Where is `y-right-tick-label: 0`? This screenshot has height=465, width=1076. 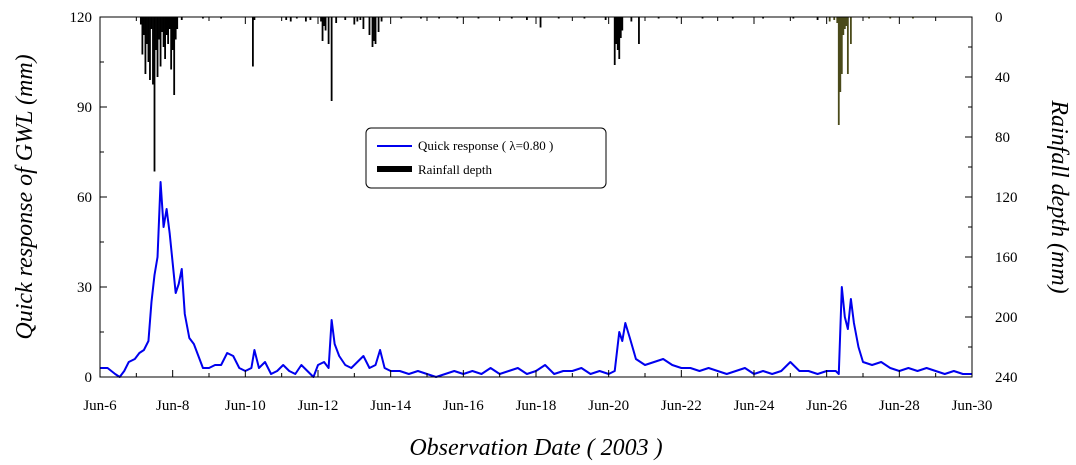
y-right-tick-label: 0 is located at coordinates (999, 18).